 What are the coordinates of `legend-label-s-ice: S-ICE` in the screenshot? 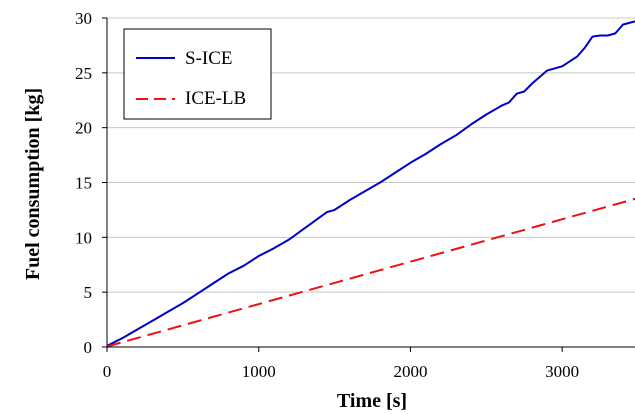 It's located at (209, 58).